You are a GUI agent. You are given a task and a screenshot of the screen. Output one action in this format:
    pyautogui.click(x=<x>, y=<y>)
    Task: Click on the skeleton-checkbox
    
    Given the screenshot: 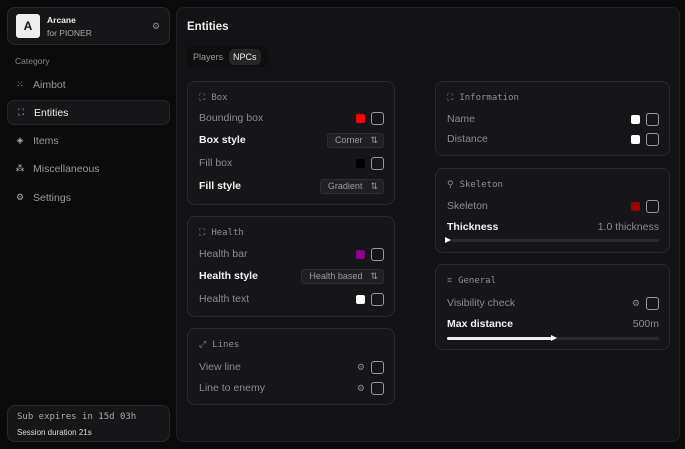 What is the action you would take?
    pyautogui.click(x=652, y=206)
    